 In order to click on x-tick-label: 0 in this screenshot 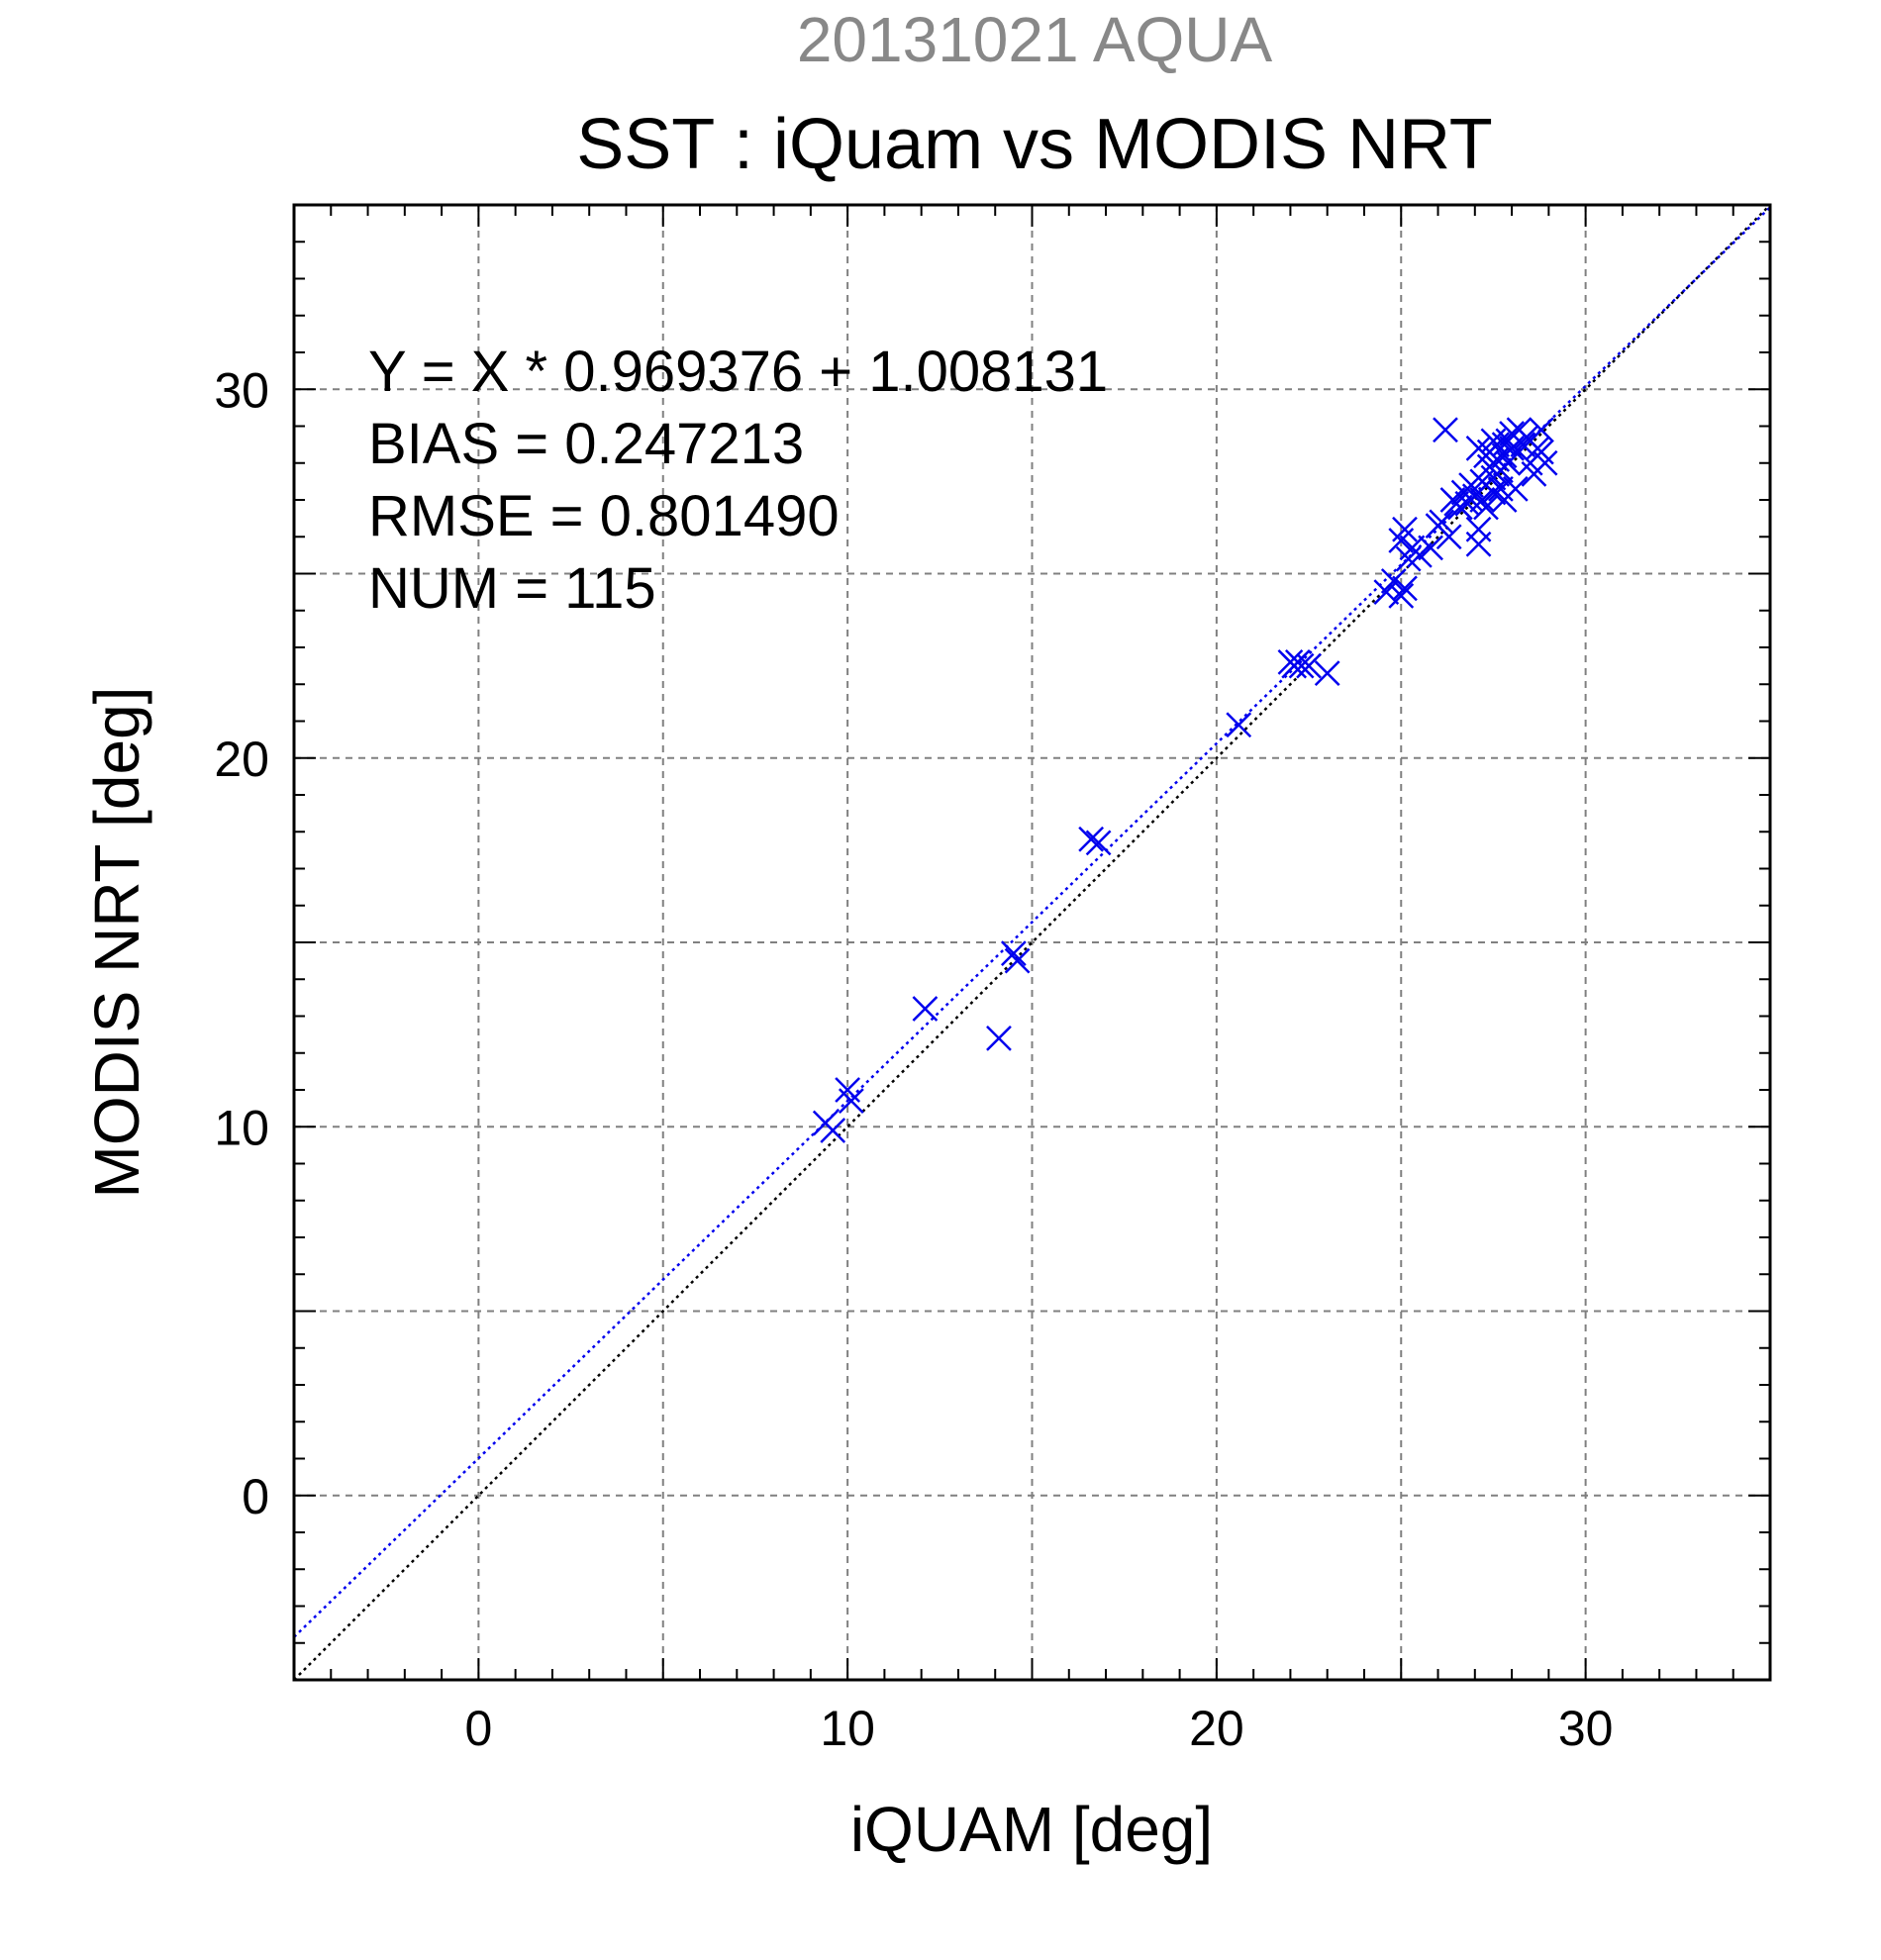, I will do `click(478, 1728)`.